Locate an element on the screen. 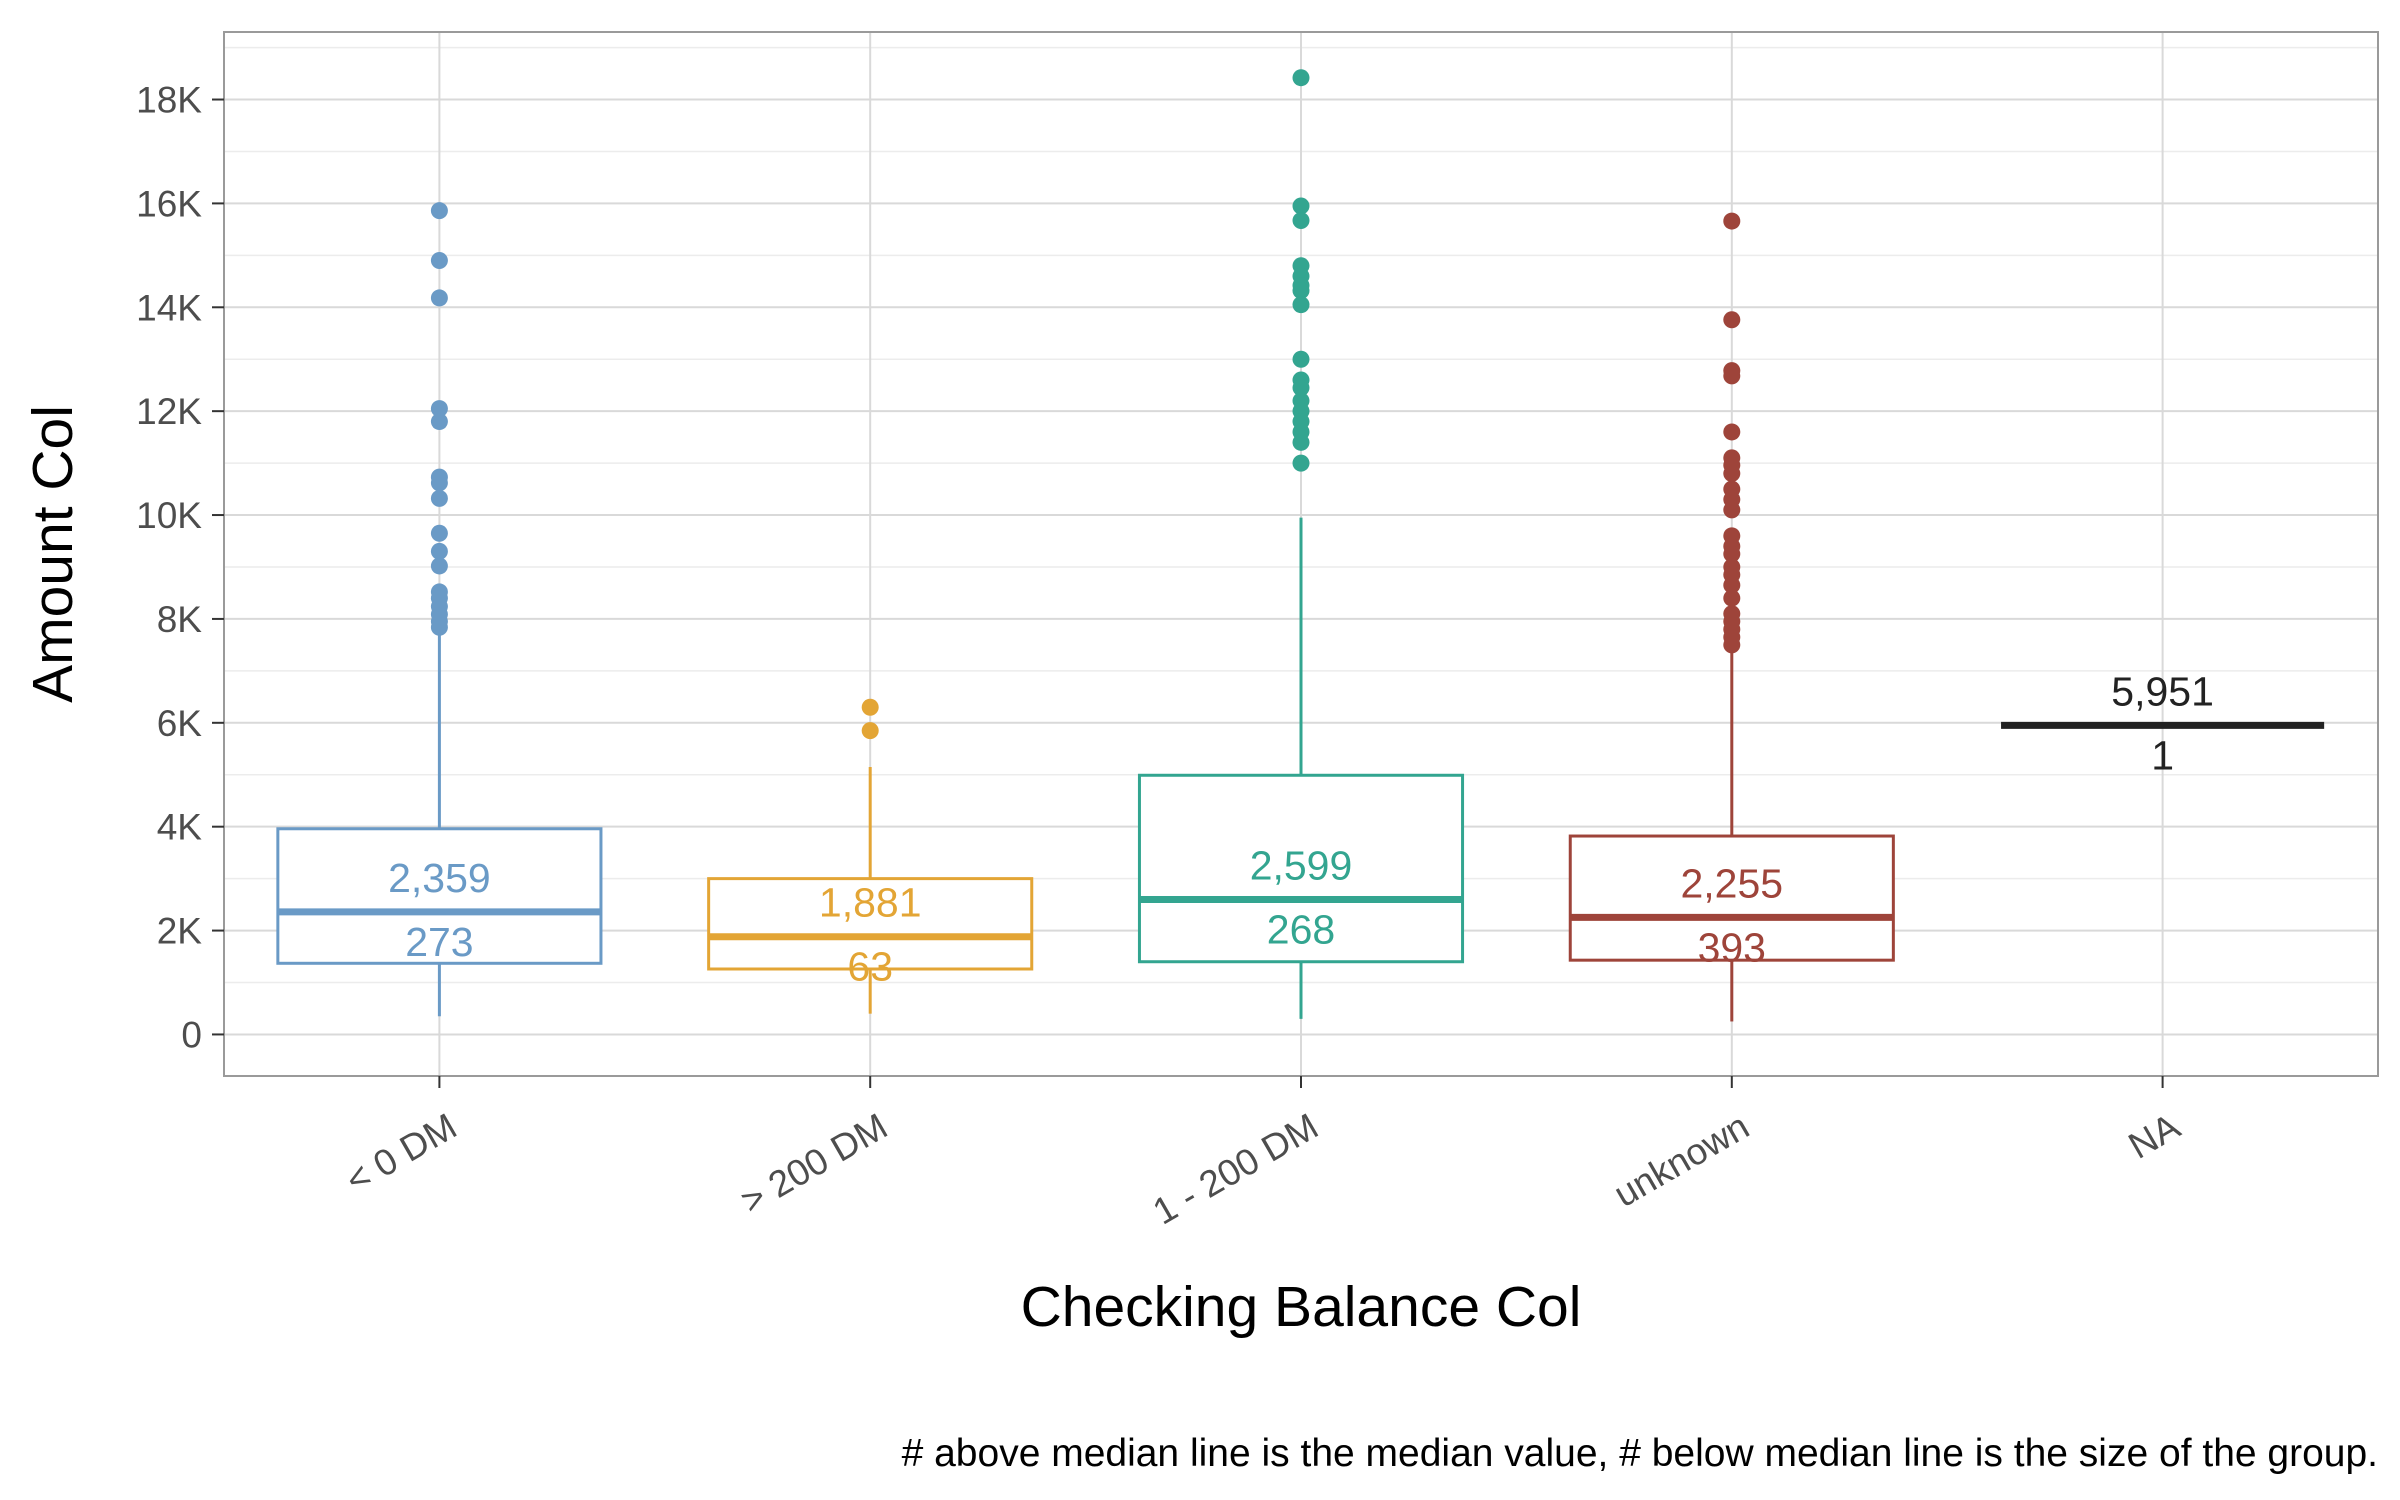 The height and width of the screenshot is (1500, 2400). y-tick-label: 0 is located at coordinates (191, 1034).